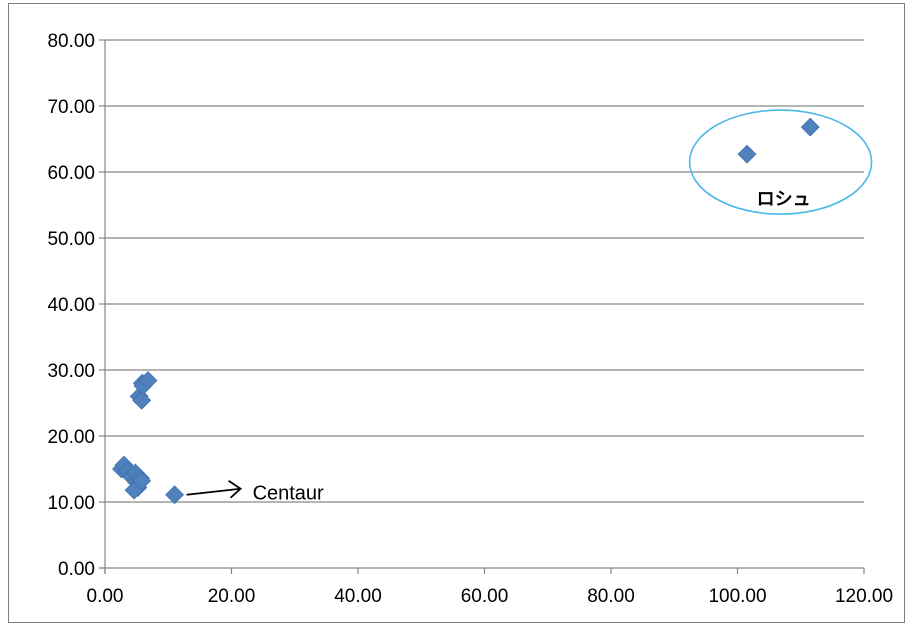 This screenshot has height=629, width=913. What do you see at coordinates (780, 162) in the screenshot?
I see `roche-highlight-ellipse` at bounding box center [780, 162].